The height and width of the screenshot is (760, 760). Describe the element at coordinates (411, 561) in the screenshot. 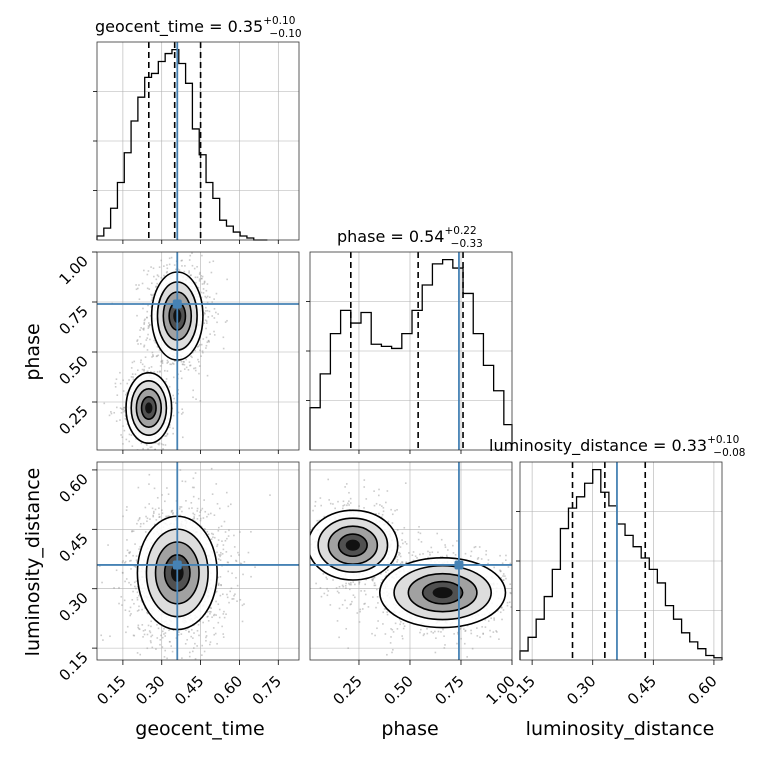

I see `density-panel-phase-luminosity_distance` at that location.